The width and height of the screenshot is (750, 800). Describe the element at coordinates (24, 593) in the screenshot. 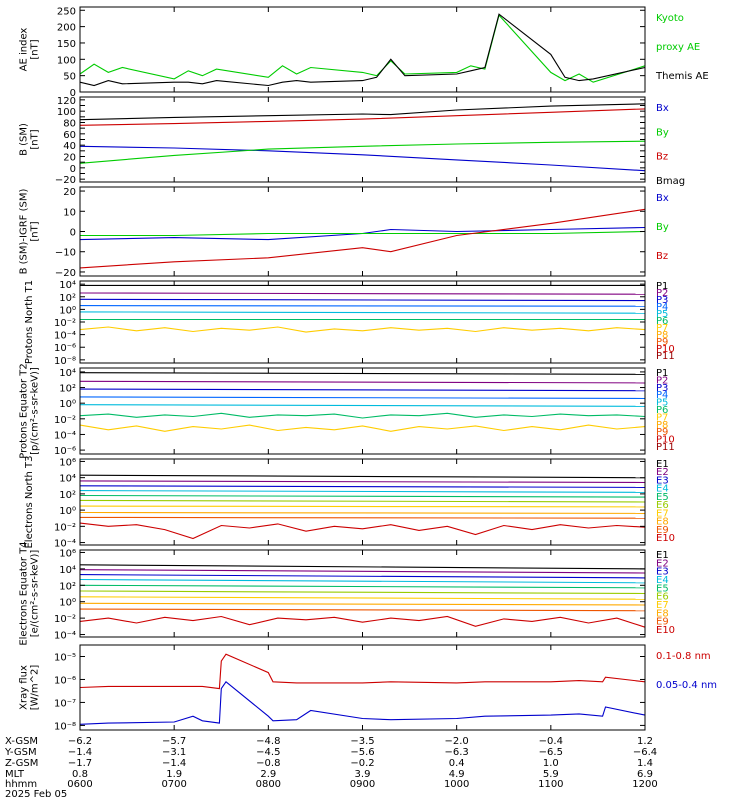

I see `y-axis-label: Electrons Equator T4` at that location.